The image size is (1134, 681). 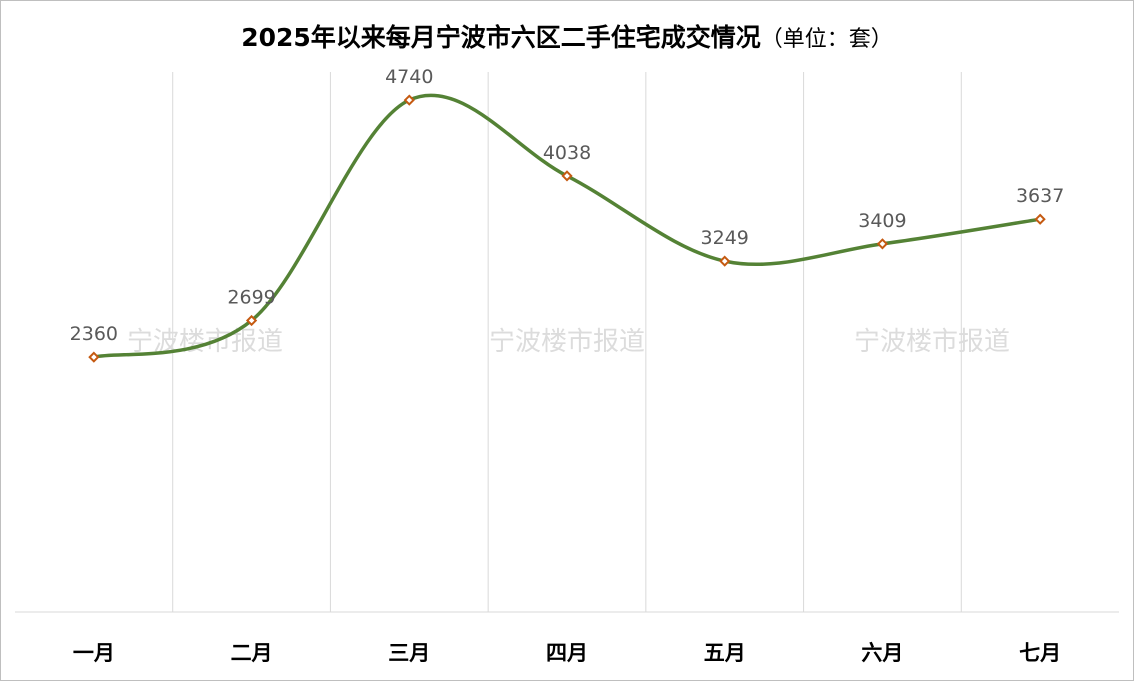 What do you see at coordinates (882, 221) in the screenshot?
I see `data-label: 3409` at bounding box center [882, 221].